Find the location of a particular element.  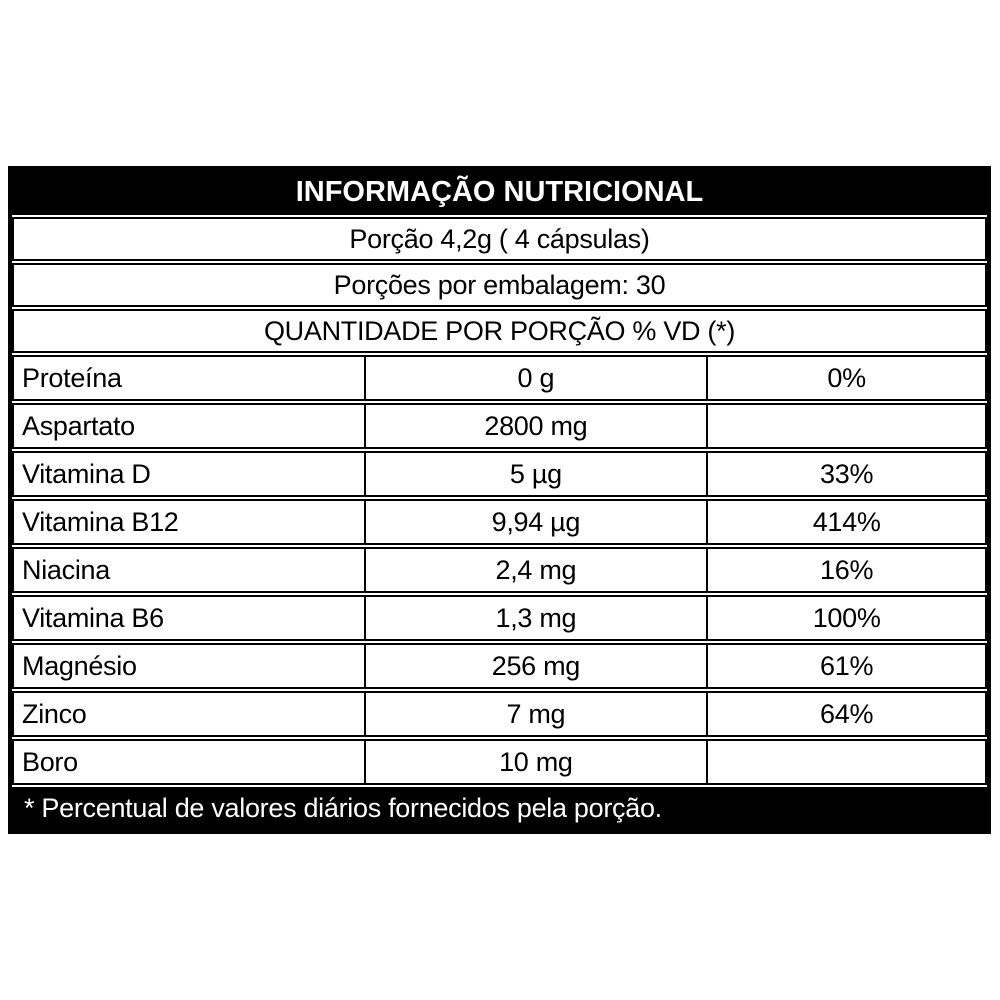

nutrient-row-boro: Boro 10 mg is located at coordinates (499, 762).